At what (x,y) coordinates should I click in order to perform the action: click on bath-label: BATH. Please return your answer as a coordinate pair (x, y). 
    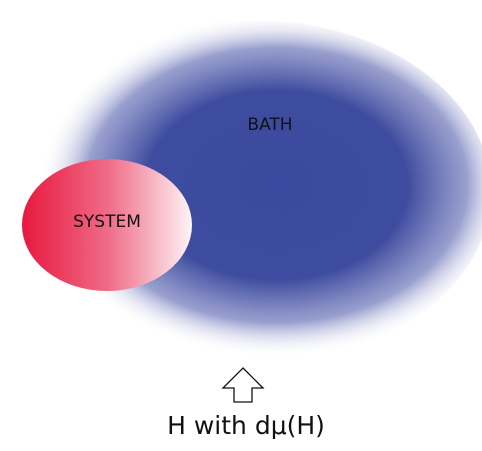
    Looking at the image, I should click on (269, 125).